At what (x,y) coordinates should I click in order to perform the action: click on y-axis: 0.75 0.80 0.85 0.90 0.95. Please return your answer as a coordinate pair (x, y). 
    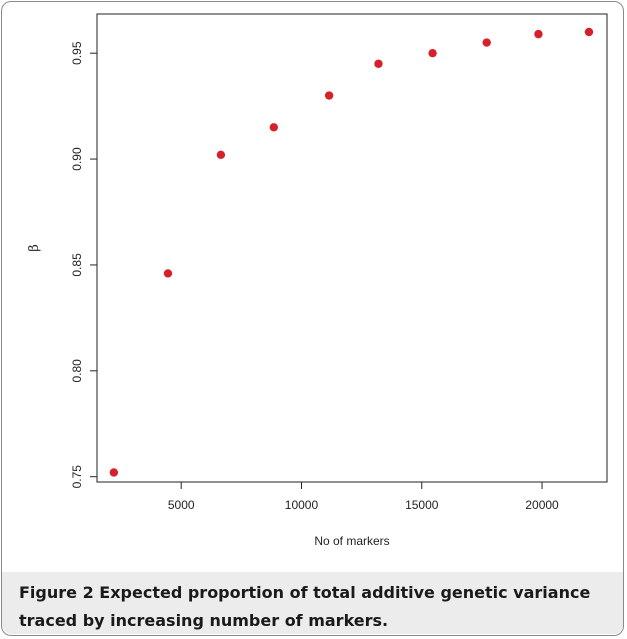
    Looking at the image, I should click on (84, 265).